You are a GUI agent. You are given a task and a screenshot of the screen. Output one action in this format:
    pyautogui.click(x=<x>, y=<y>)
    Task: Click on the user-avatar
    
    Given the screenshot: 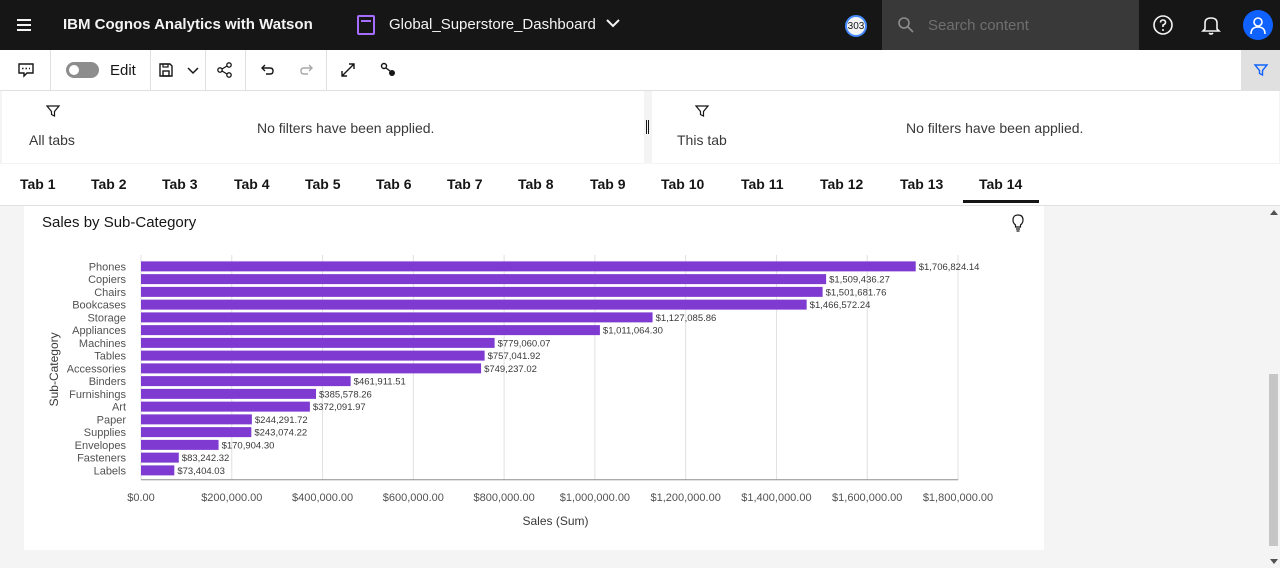 What is the action you would take?
    pyautogui.click(x=1258, y=25)
    